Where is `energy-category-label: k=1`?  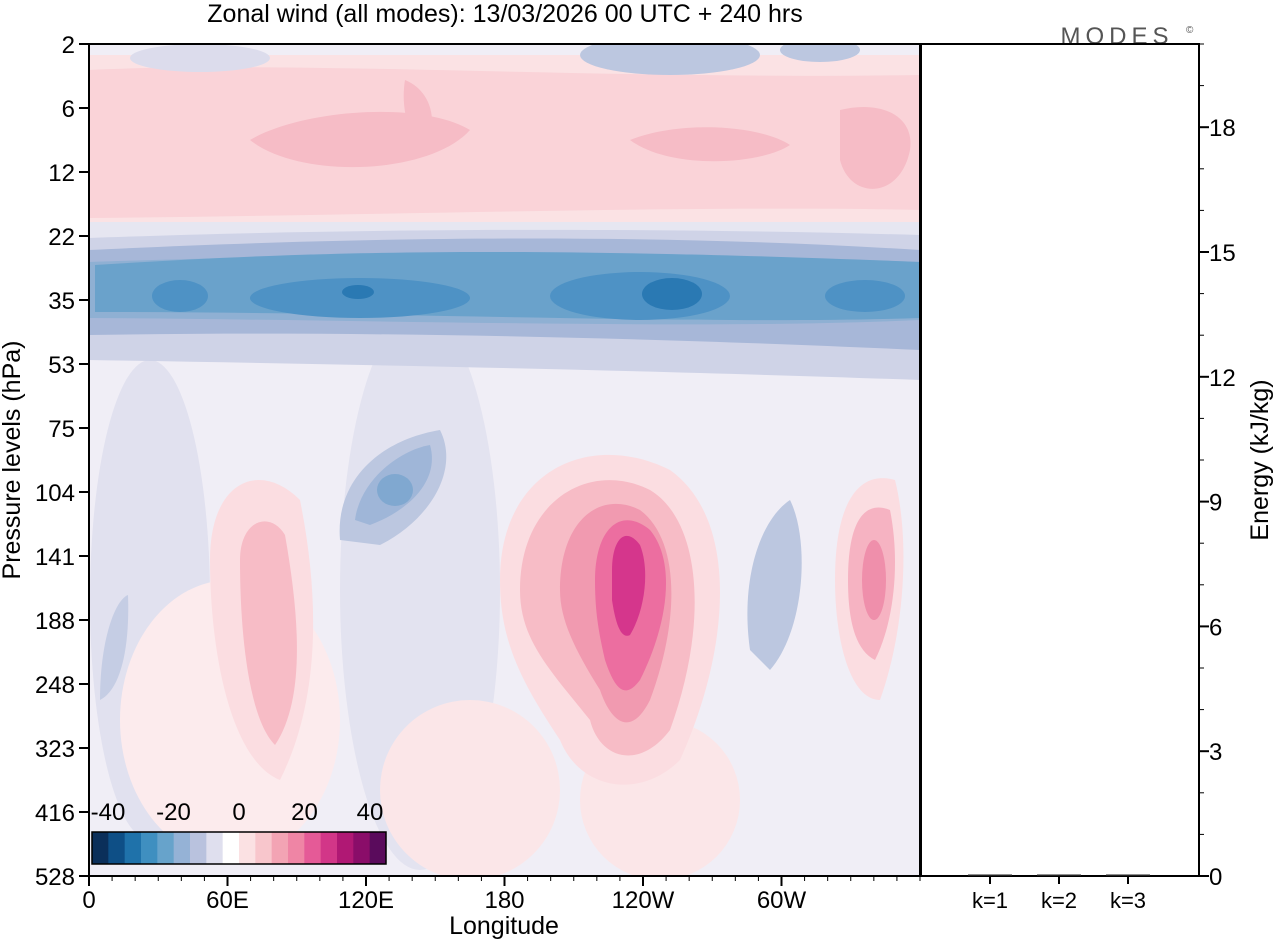 energy-category-label: k=1 is located at coordinates (990, 900).